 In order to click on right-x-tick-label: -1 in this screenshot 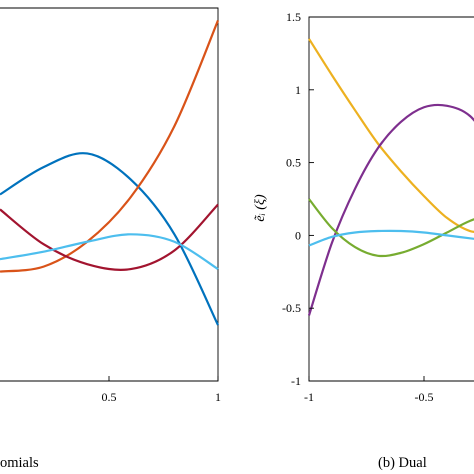, I will do `click(309, 397)`.